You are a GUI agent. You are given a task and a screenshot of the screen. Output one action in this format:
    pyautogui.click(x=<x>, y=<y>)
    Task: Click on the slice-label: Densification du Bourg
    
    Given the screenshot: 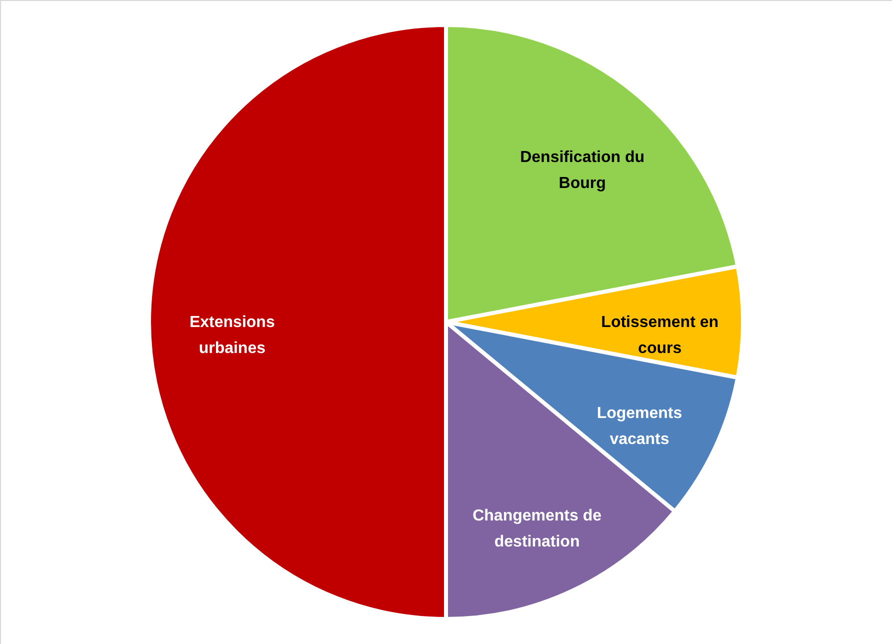 What is the action you would take?
    pyautogui.click(x=582, y=170)
    